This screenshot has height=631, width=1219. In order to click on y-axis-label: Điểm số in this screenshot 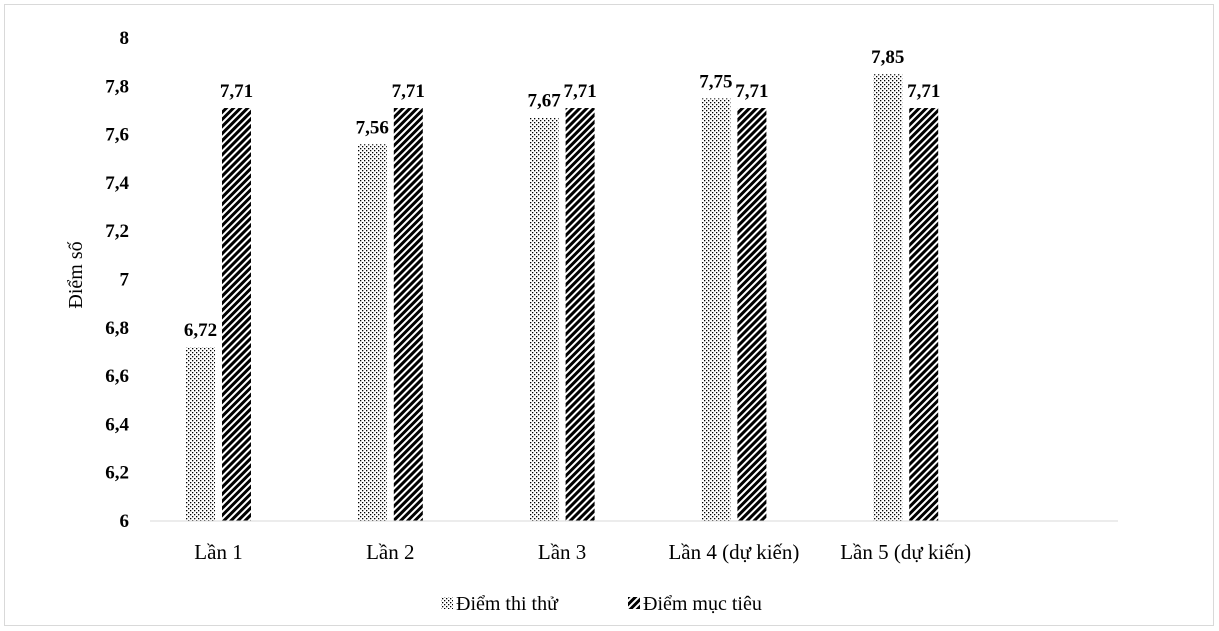, I will do `click(76, 274)`.